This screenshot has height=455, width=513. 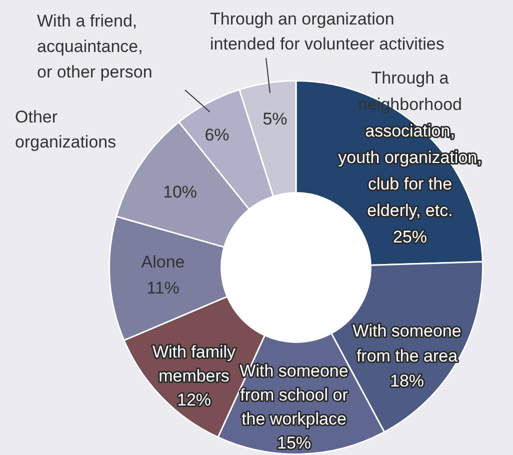 What do you see at coordinates (407, 344) in the screenshot?
I see `slice-label: With someone from the area` at bounding box center [407, 344].